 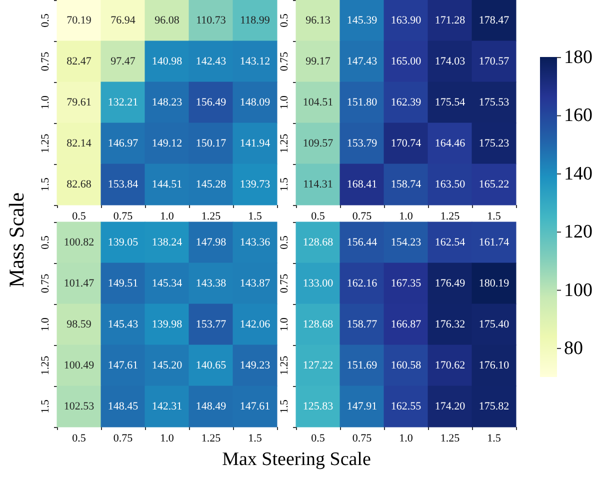 What do you see at coordinates (450, 406) in the screenshot?
I see `data-label: 174.20` at bounding box center [450, 406].